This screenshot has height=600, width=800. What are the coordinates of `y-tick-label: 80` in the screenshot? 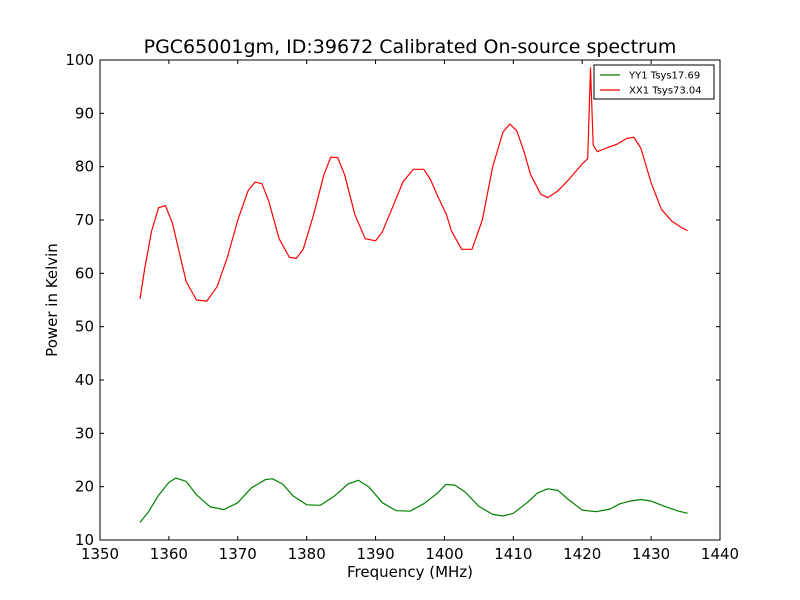 It's located at (84, 167).